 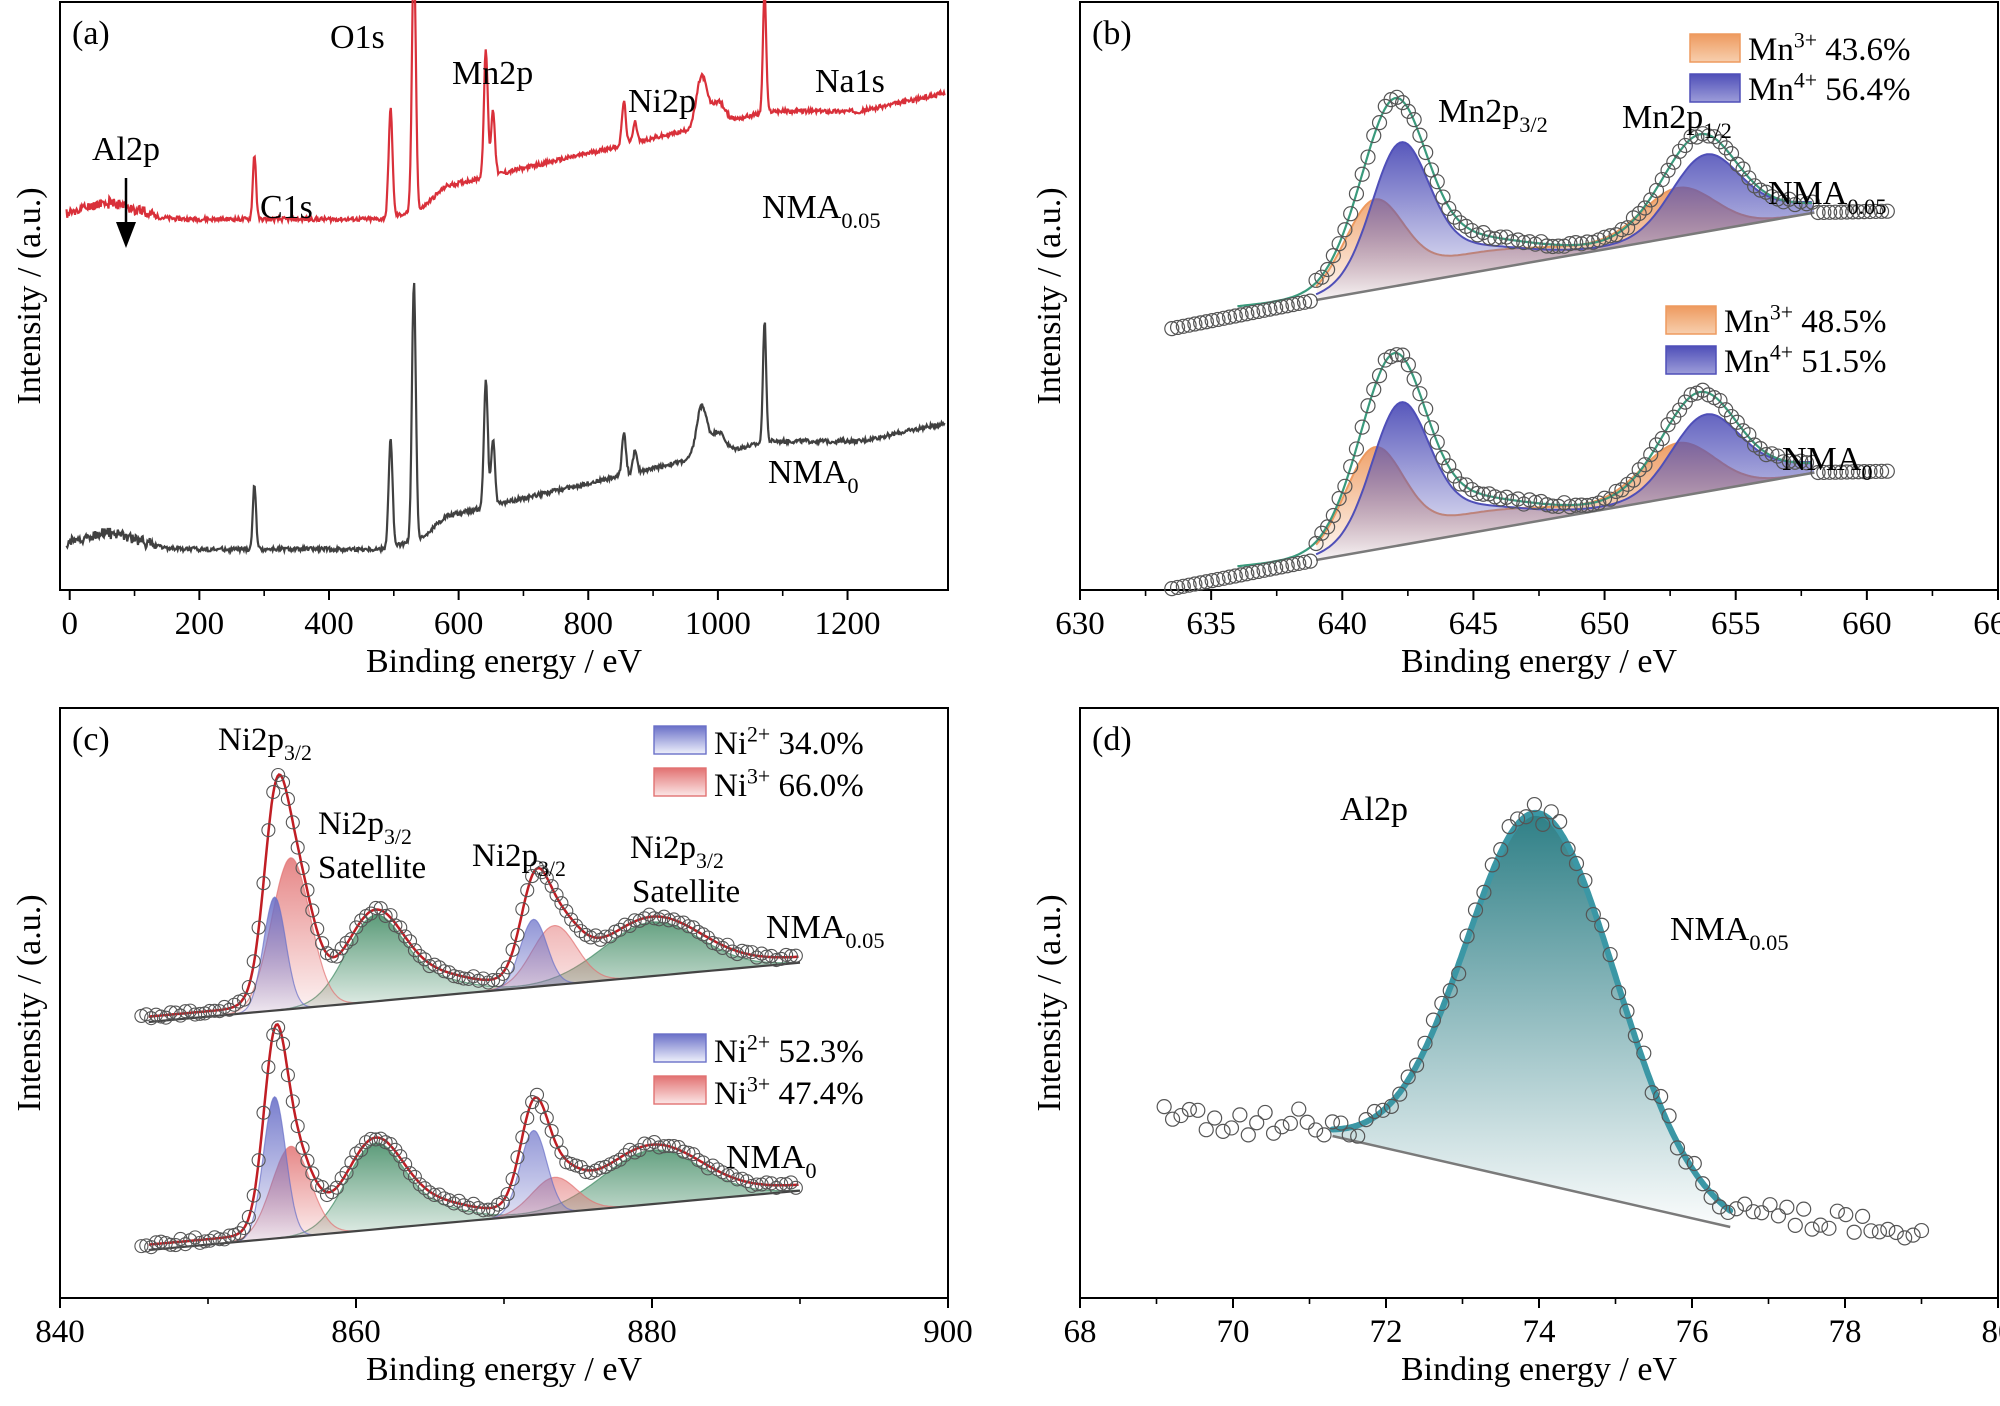 What do you see at coordinates (1049, 1002) in the screenshot?
I see `y-axis-label: Intensity / (a.u.)` at bounding box center [1049, 1002].